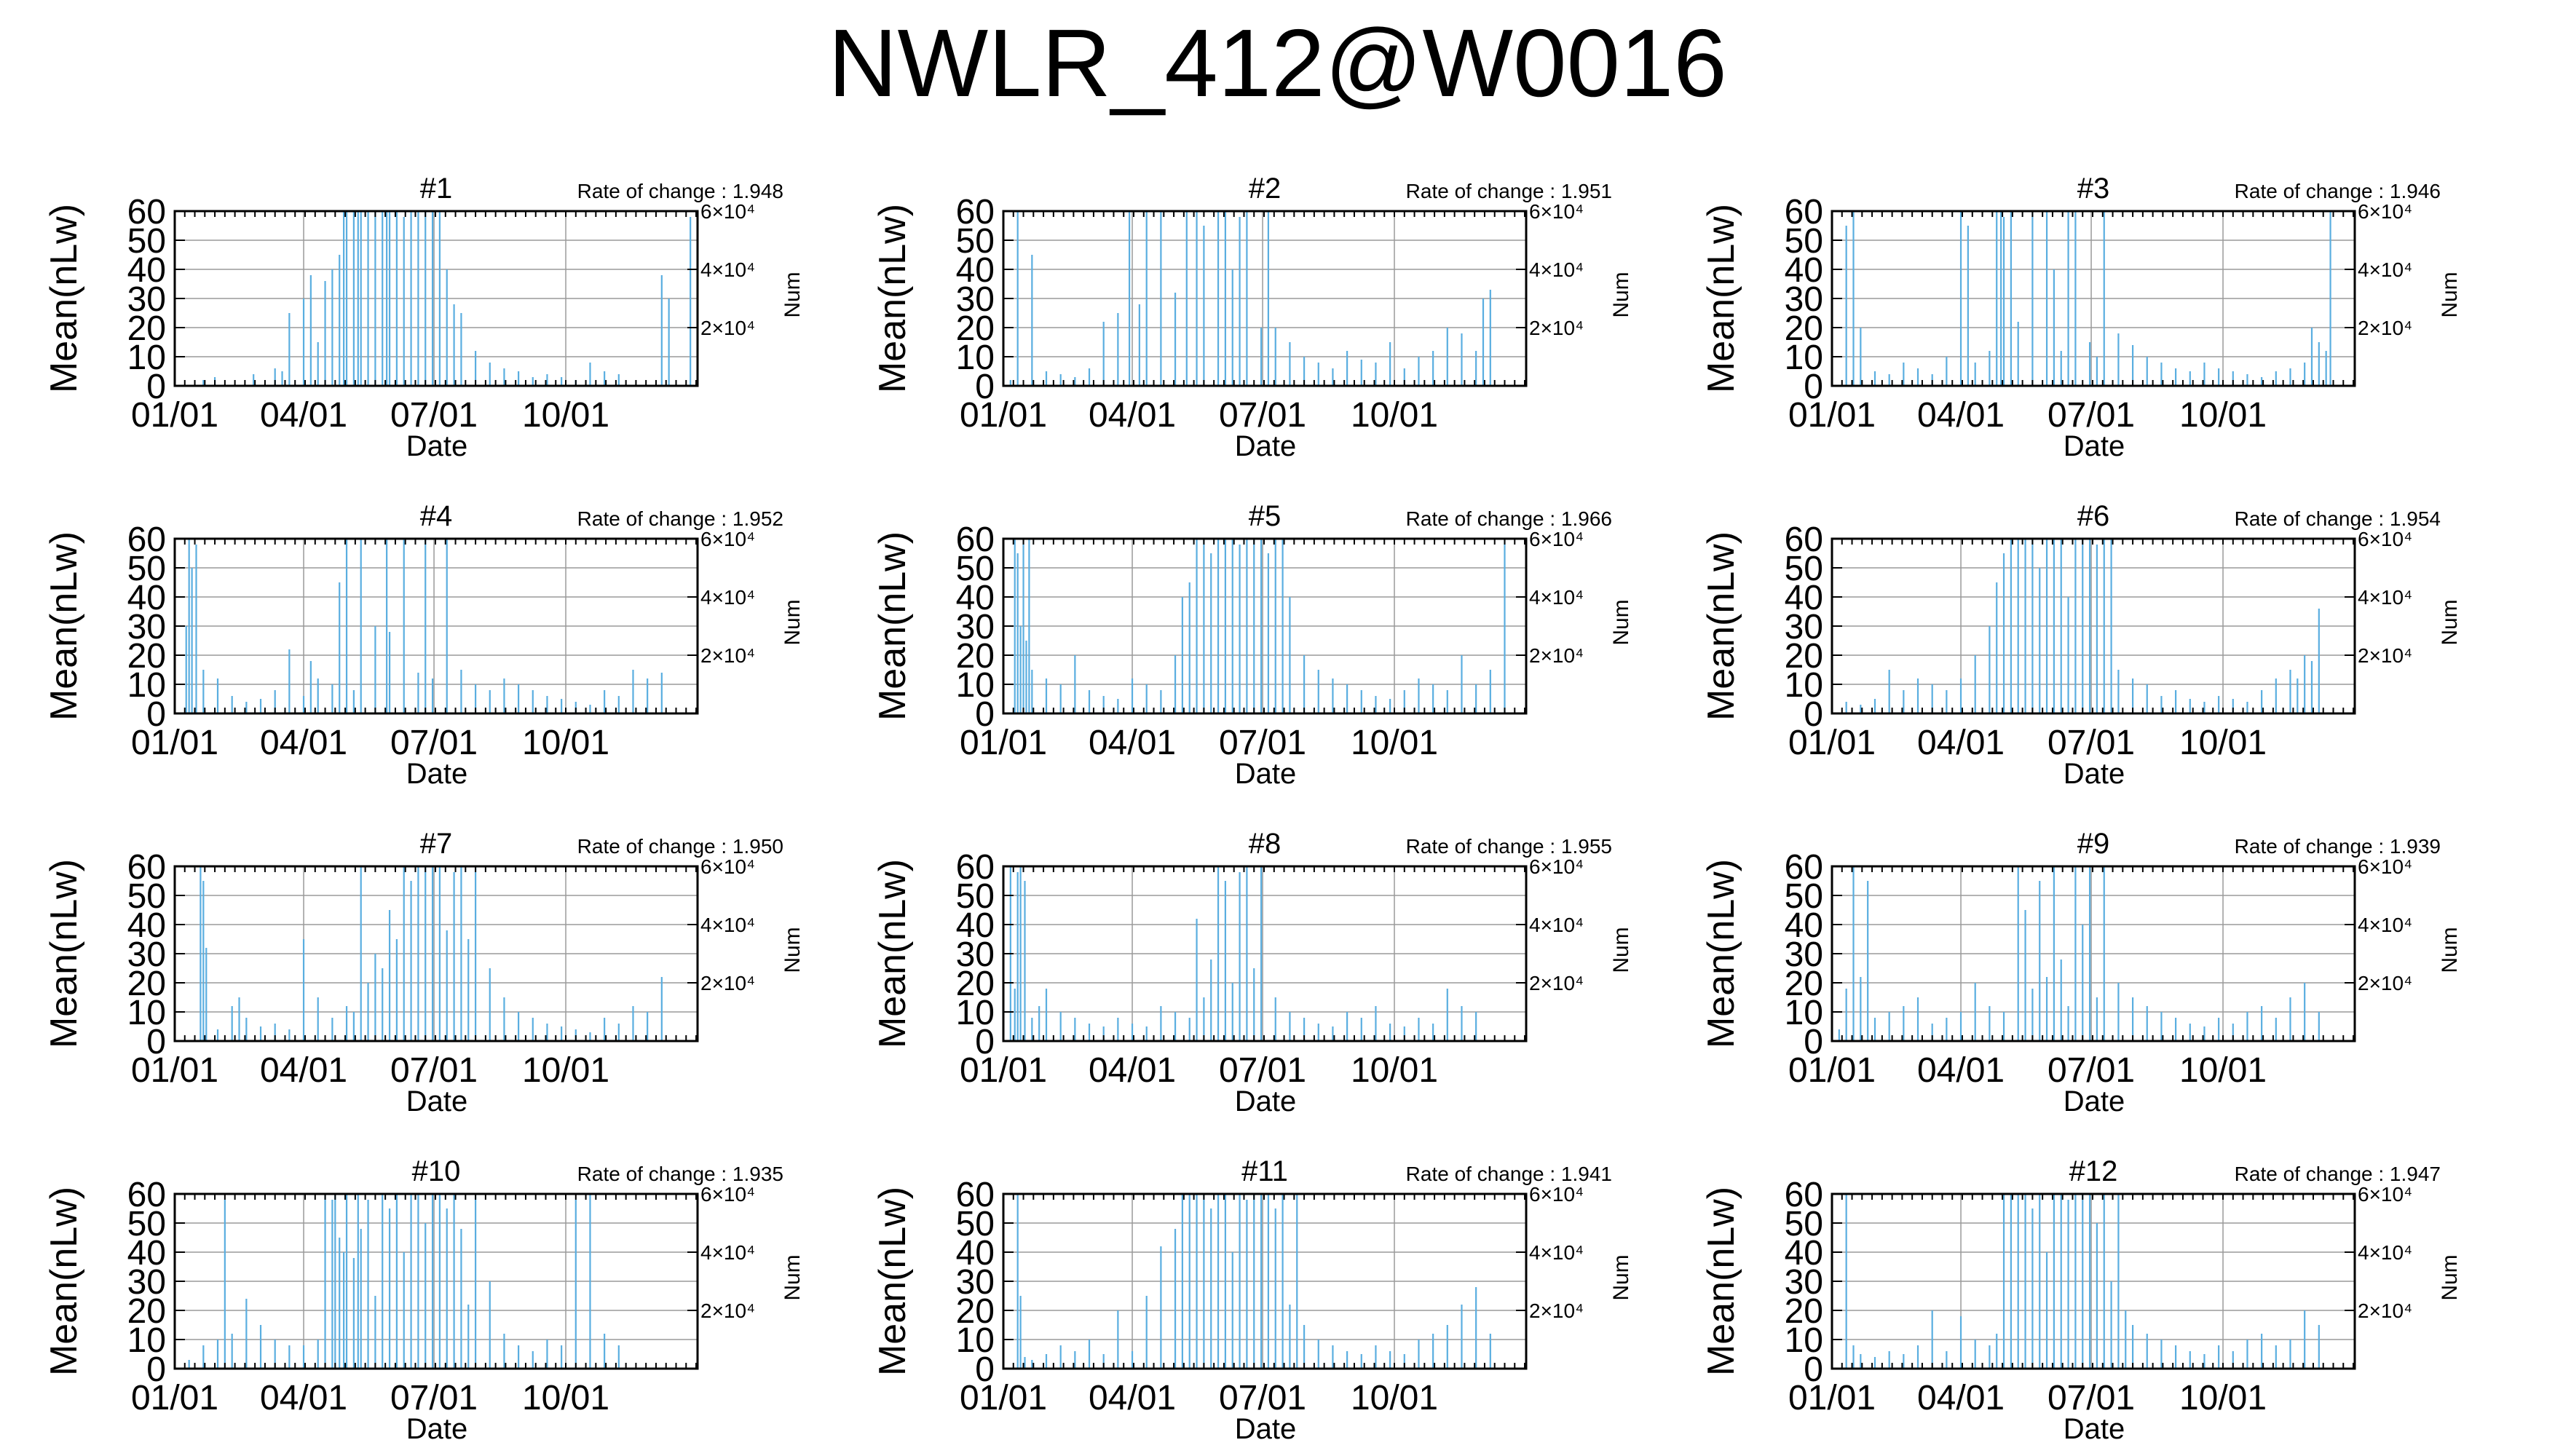 The image size is (2555, 1456). Describe the element at coordinates (1509, 191) in the screenshot. I see `rate-of-change-label: Rate of change : 1.951` at that location.